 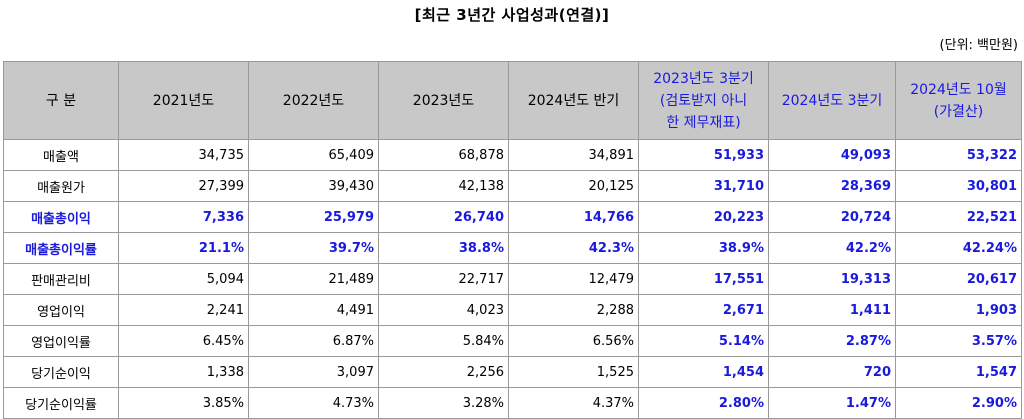 I want to click on table-row: 당기순이익 1,338 3,097 2,256 1,525 1,454 720 1,547, so click(x=512, y=372).